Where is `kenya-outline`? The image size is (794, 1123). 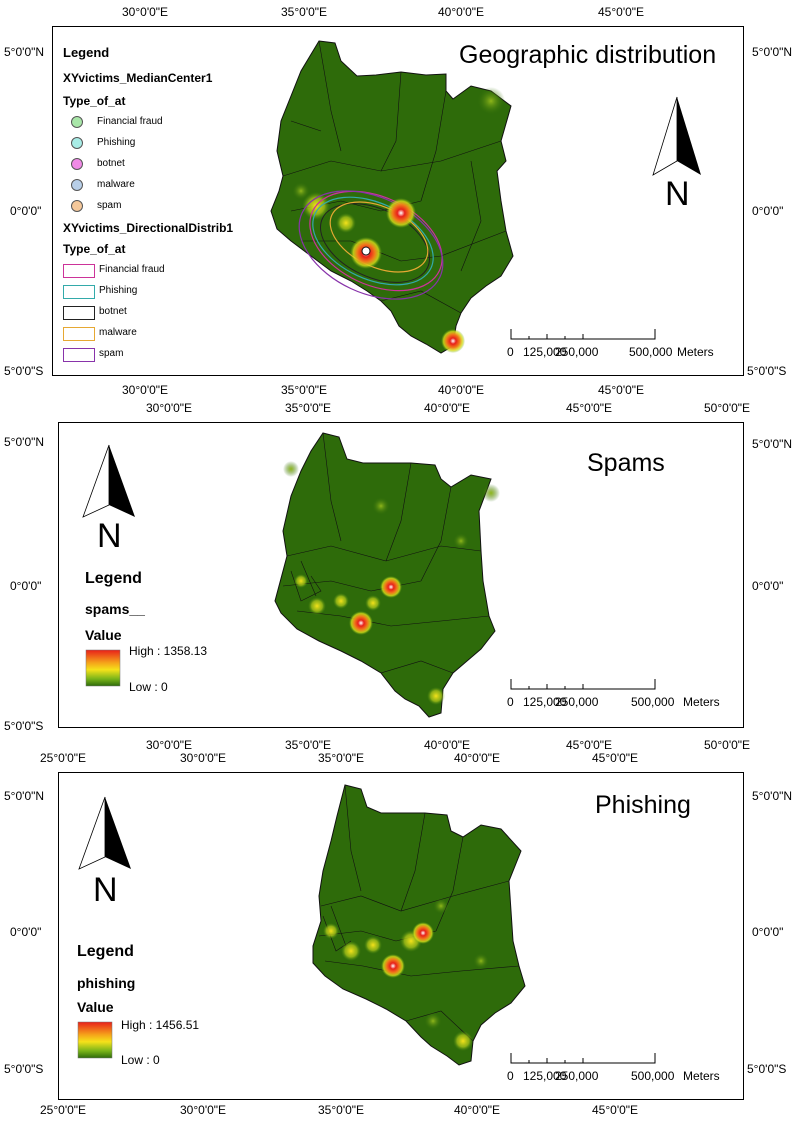
kenya-outline is located at coordinates (385, 575).